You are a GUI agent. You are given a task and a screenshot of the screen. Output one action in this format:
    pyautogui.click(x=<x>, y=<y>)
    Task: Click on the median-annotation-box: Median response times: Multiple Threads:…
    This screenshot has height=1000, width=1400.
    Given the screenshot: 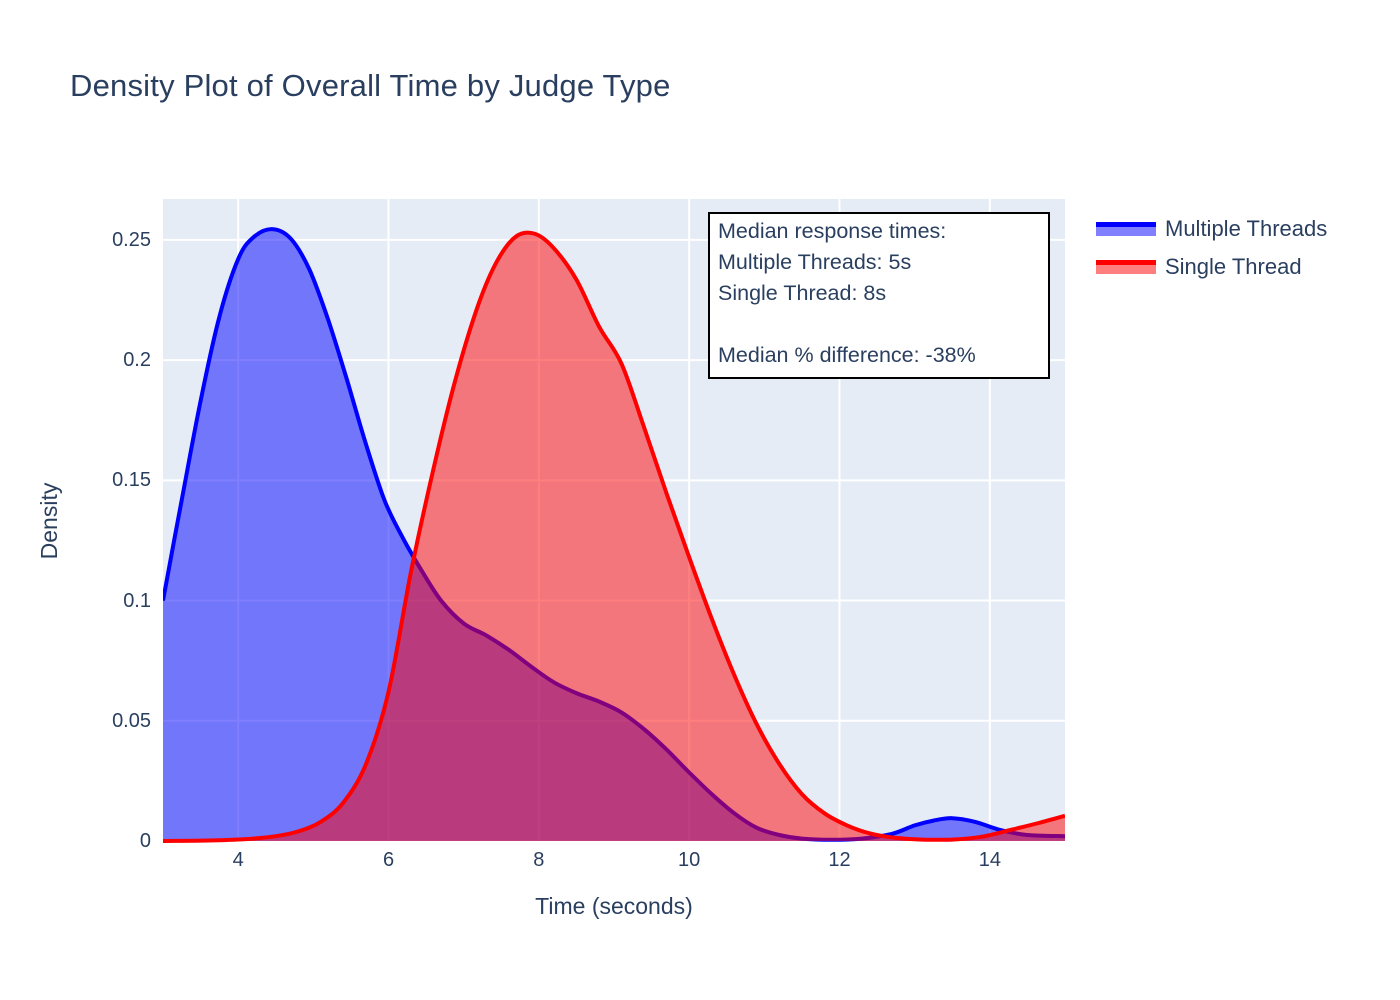 What is the action you would take?
    pyautogui.click(x=879, y=295)
    